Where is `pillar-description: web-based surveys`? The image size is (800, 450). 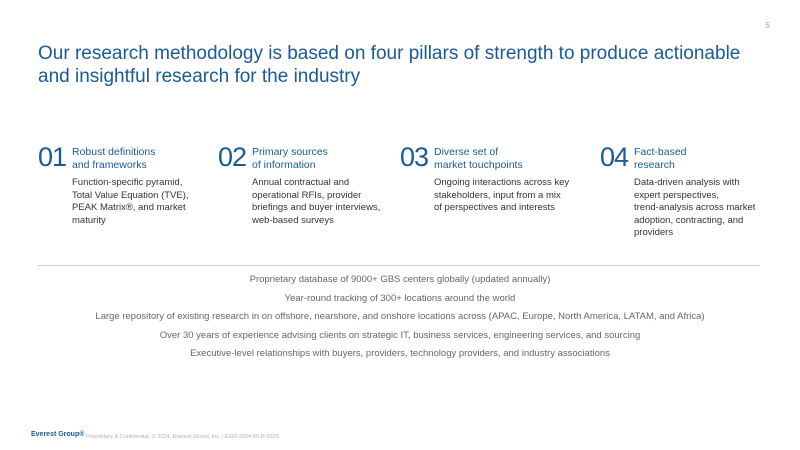 pillar-description: web-based surveys is located at coordinates (293, 220).